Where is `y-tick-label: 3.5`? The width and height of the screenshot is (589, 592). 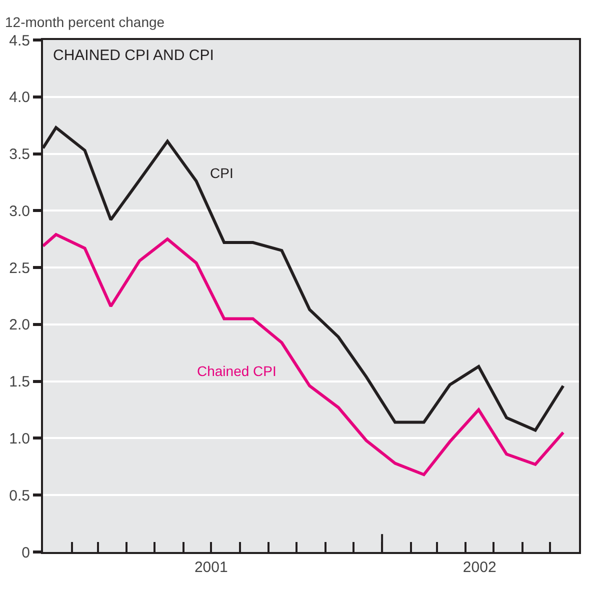
y-tick-label: 3.5 is located at coordinates (19, 155).